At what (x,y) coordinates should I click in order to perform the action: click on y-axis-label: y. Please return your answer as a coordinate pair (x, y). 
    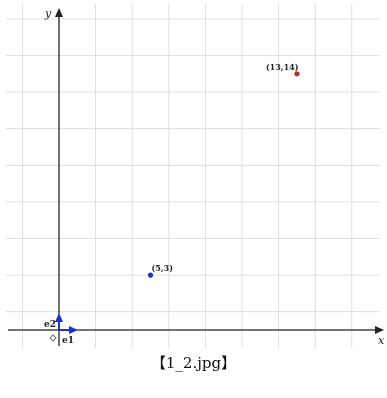
    Looking at the image, I should click on (48, 13).